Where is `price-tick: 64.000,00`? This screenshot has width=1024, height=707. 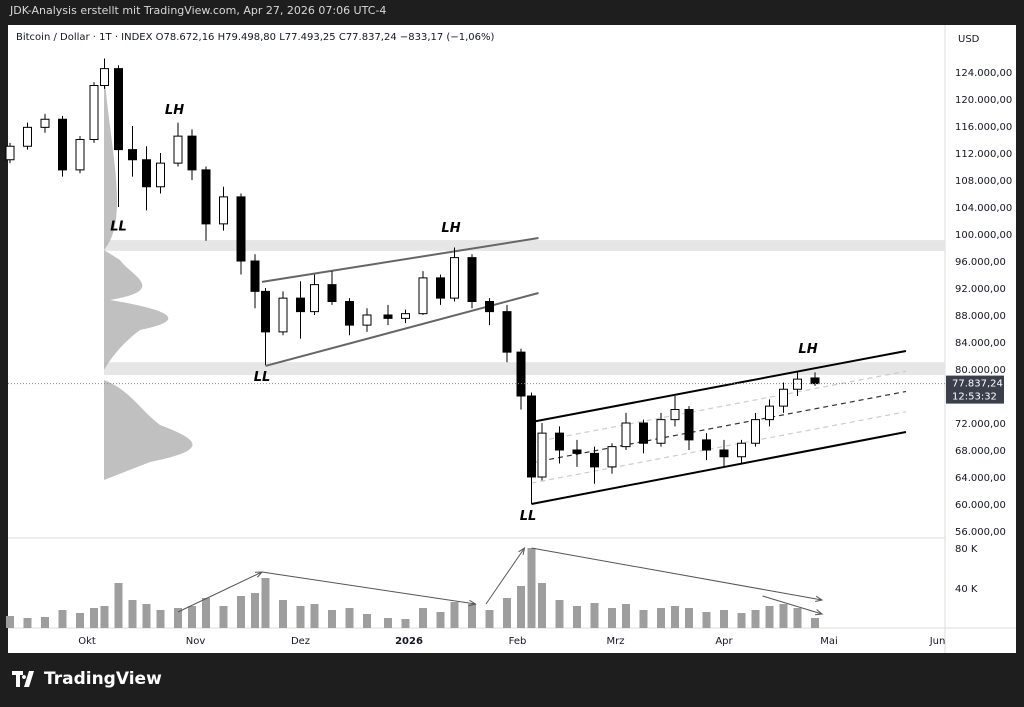 price-tick: 64.000,00 is located at coordinates (980, 478).